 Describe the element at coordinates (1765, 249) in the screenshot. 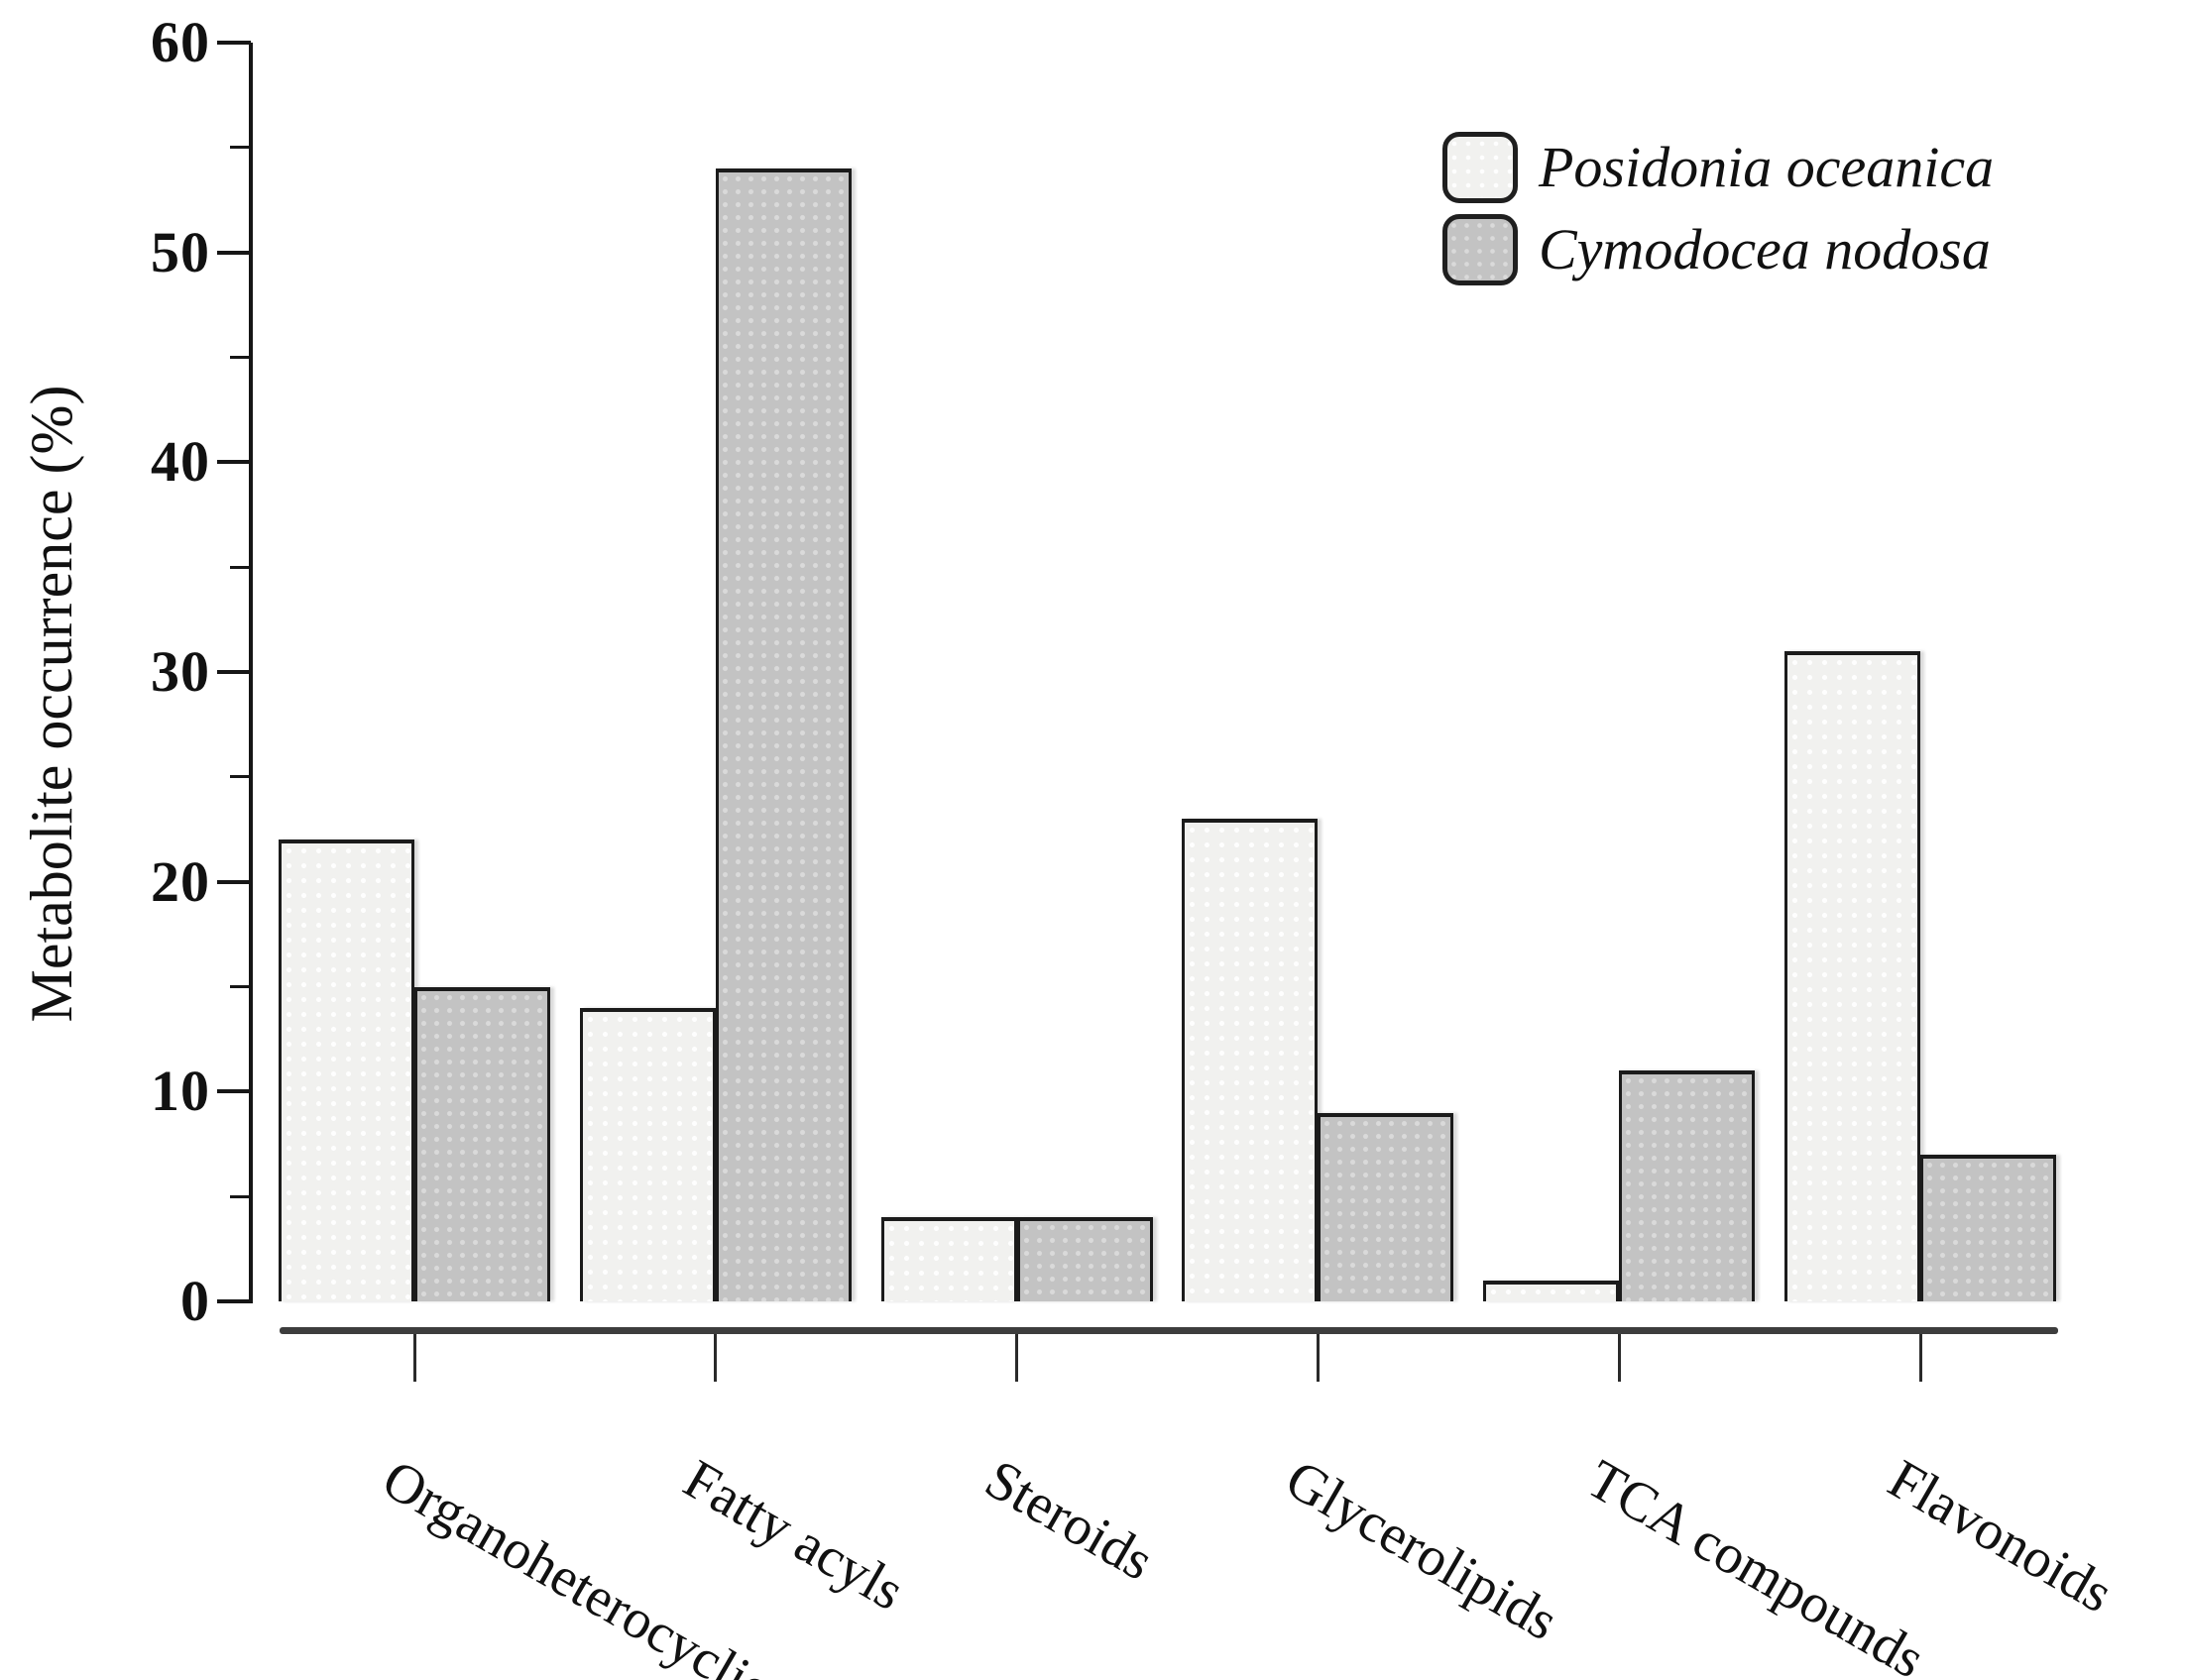

I see `legend-label-cymodocea: Cymodocea nodosa` at that location.